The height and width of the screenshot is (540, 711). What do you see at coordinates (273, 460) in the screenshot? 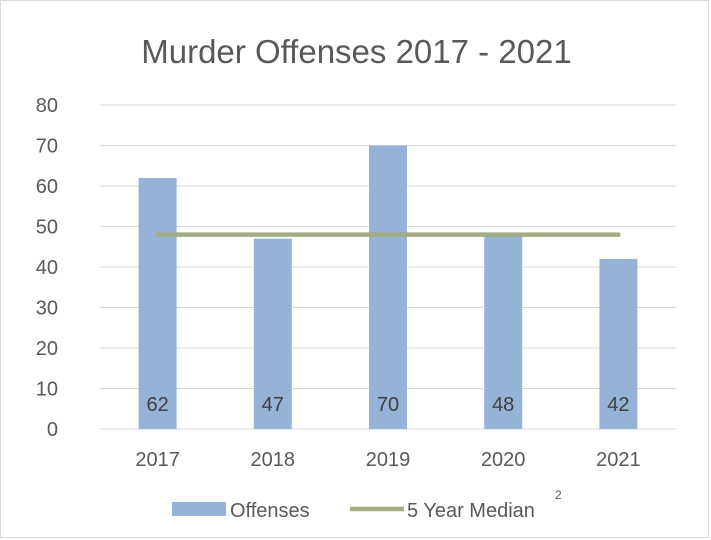
I see `x-tick-label-2018: 2018` at bounding box center [273, 460].